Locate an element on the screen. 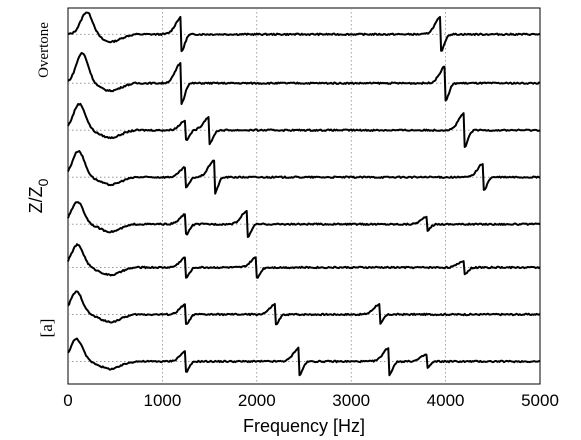  x-tick-label: 4000 is located at coordinates (446, 400).